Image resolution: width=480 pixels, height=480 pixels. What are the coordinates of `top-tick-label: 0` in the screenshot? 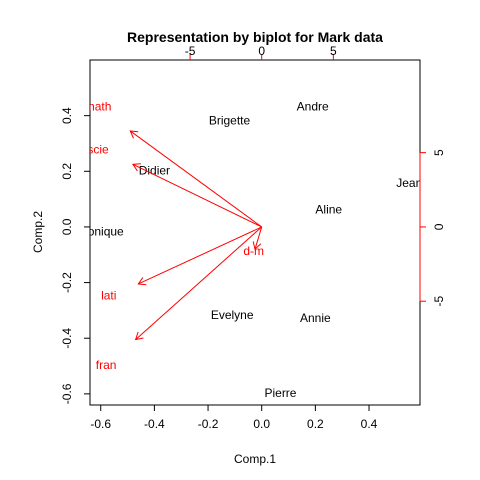 It's located at (261, 51).